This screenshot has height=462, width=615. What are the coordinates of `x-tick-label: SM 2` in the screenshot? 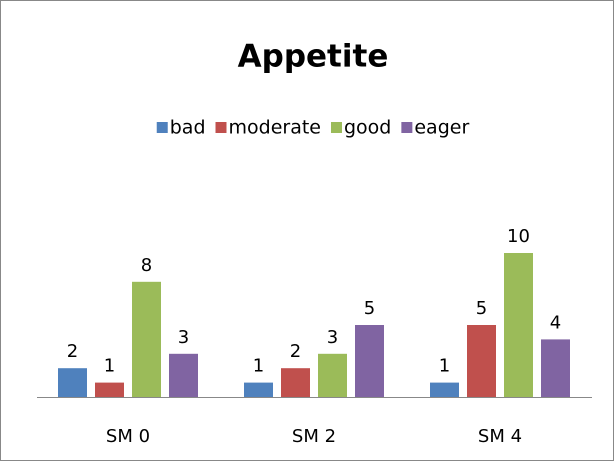 It's located at (314, 436).